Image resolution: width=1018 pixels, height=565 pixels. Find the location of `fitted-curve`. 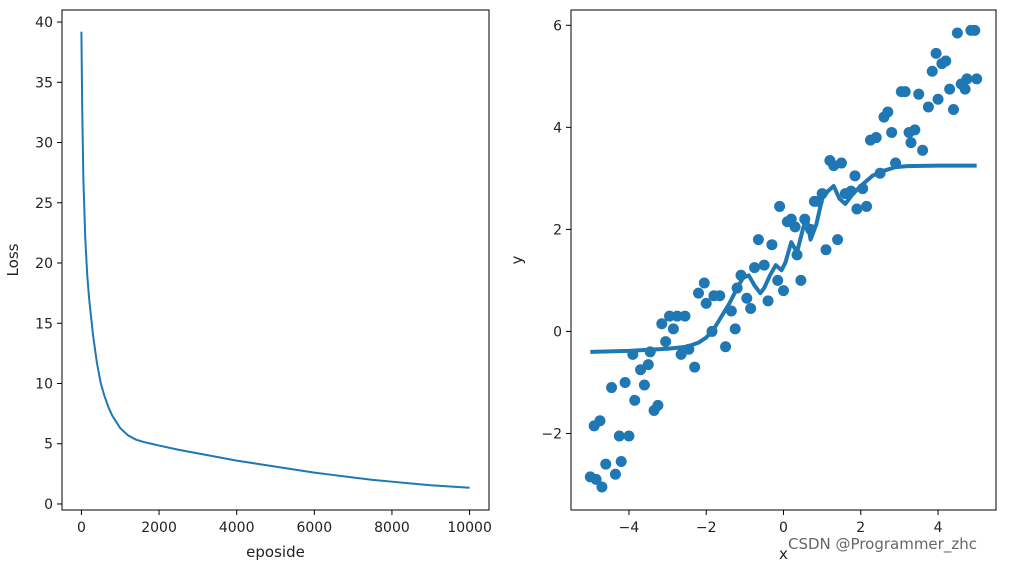

fitted-curve is located at coordinates (783, 258).